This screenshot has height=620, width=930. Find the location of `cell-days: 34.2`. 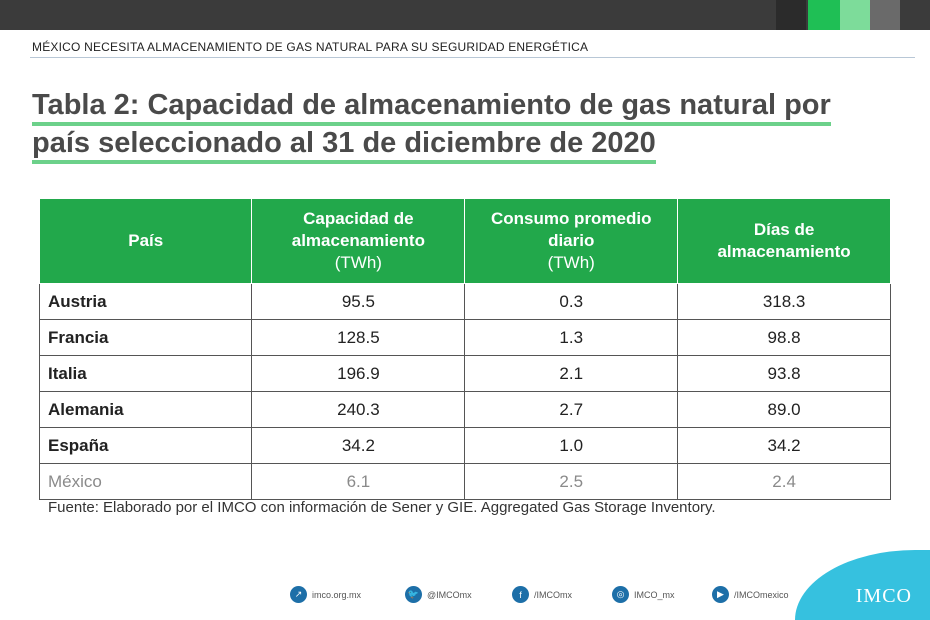

cell-days: 34.2 is located at coordinates (784, 445).